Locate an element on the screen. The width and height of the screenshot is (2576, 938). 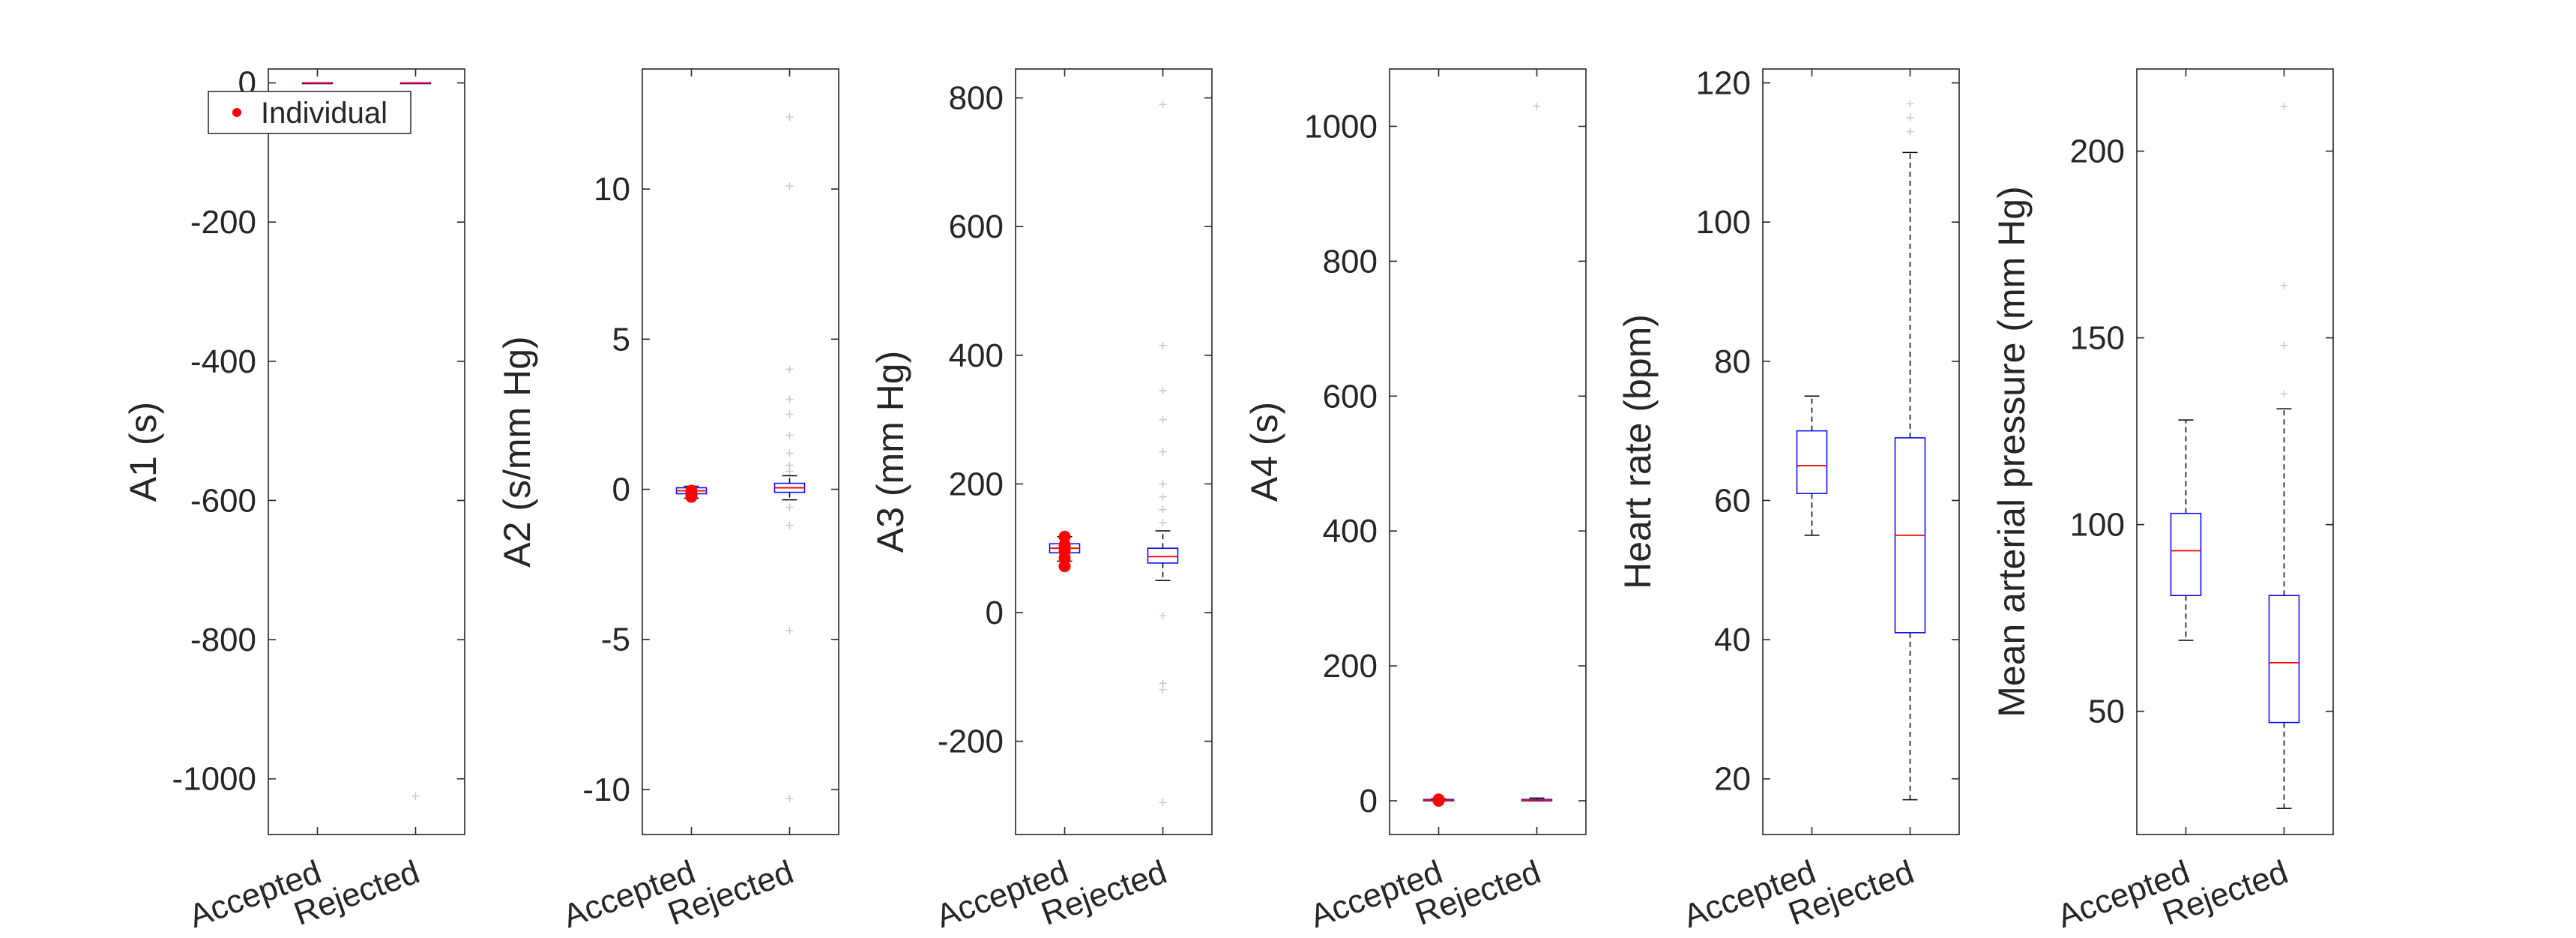
y-tick-label: 5 is located at coordinates (621, 340).